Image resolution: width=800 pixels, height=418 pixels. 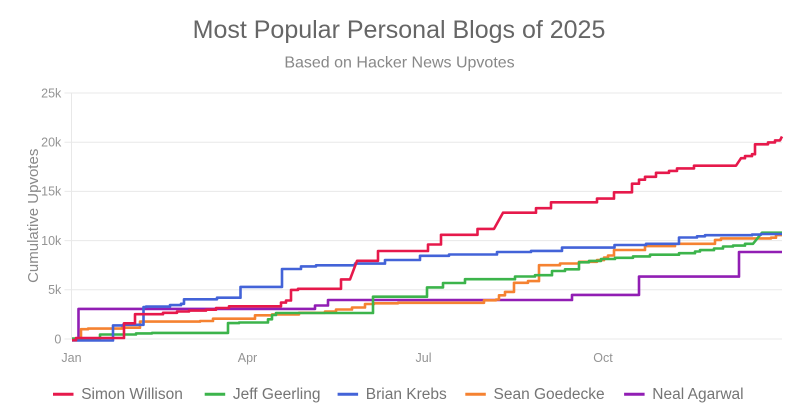 I want to click on svg-text: Apr, so click(x=247, y=358).